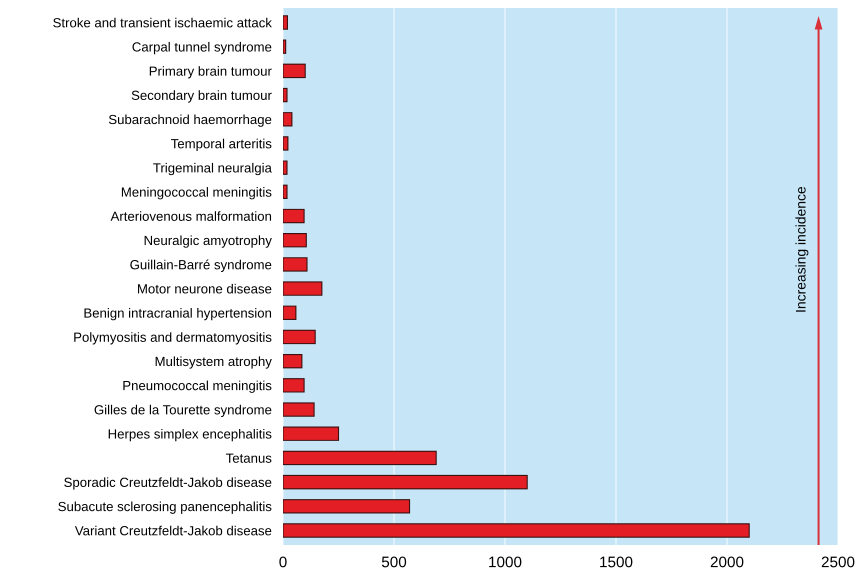 This screenshot has width=858, height=570. I want to click on y-tick-label: Stroke and transient ischaemic attack, so click(162, 23).